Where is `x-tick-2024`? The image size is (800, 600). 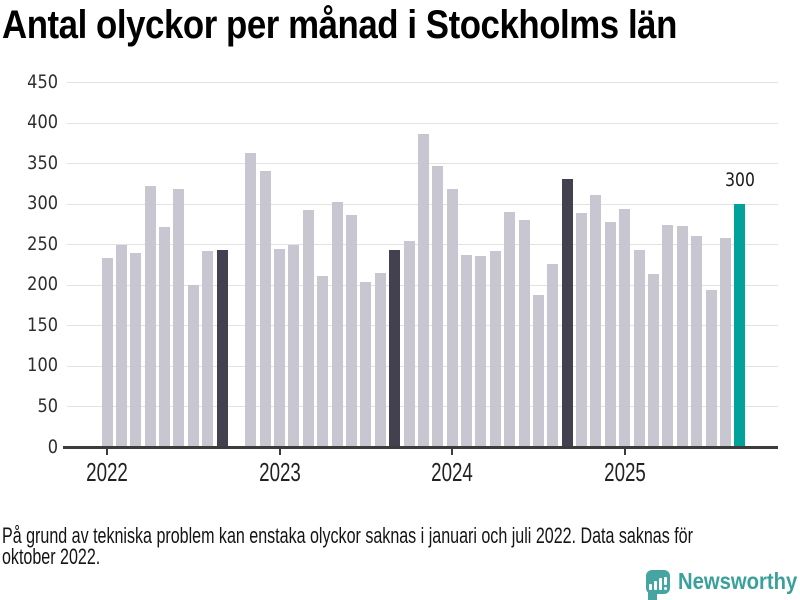 x-tick-2024 is located at coordinates (452, 452).